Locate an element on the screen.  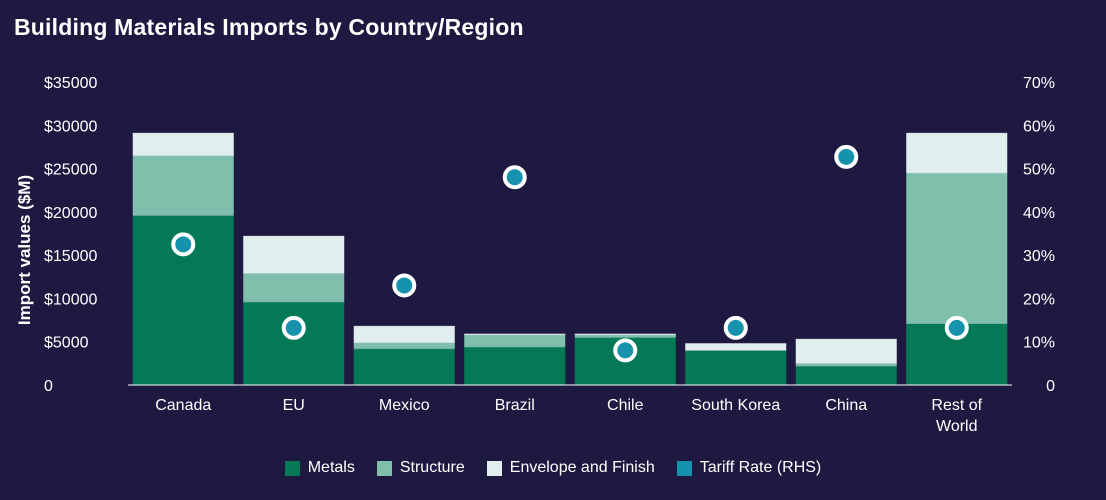
y2-tick-label: 70% is located at coordinates (1039, 83).